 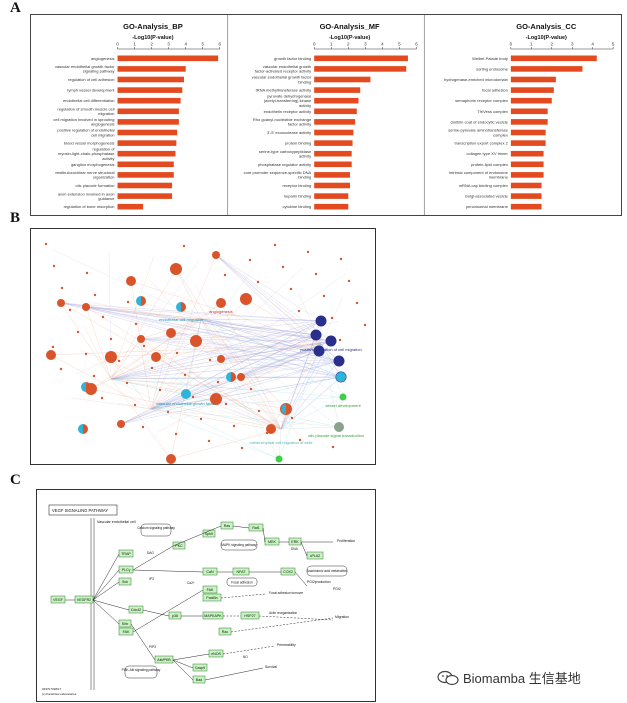 What do you see at coordinates (200, 668) in the screenshot?
I see `gene-casp9-label: Casp9` at bounding box center [200, 668].